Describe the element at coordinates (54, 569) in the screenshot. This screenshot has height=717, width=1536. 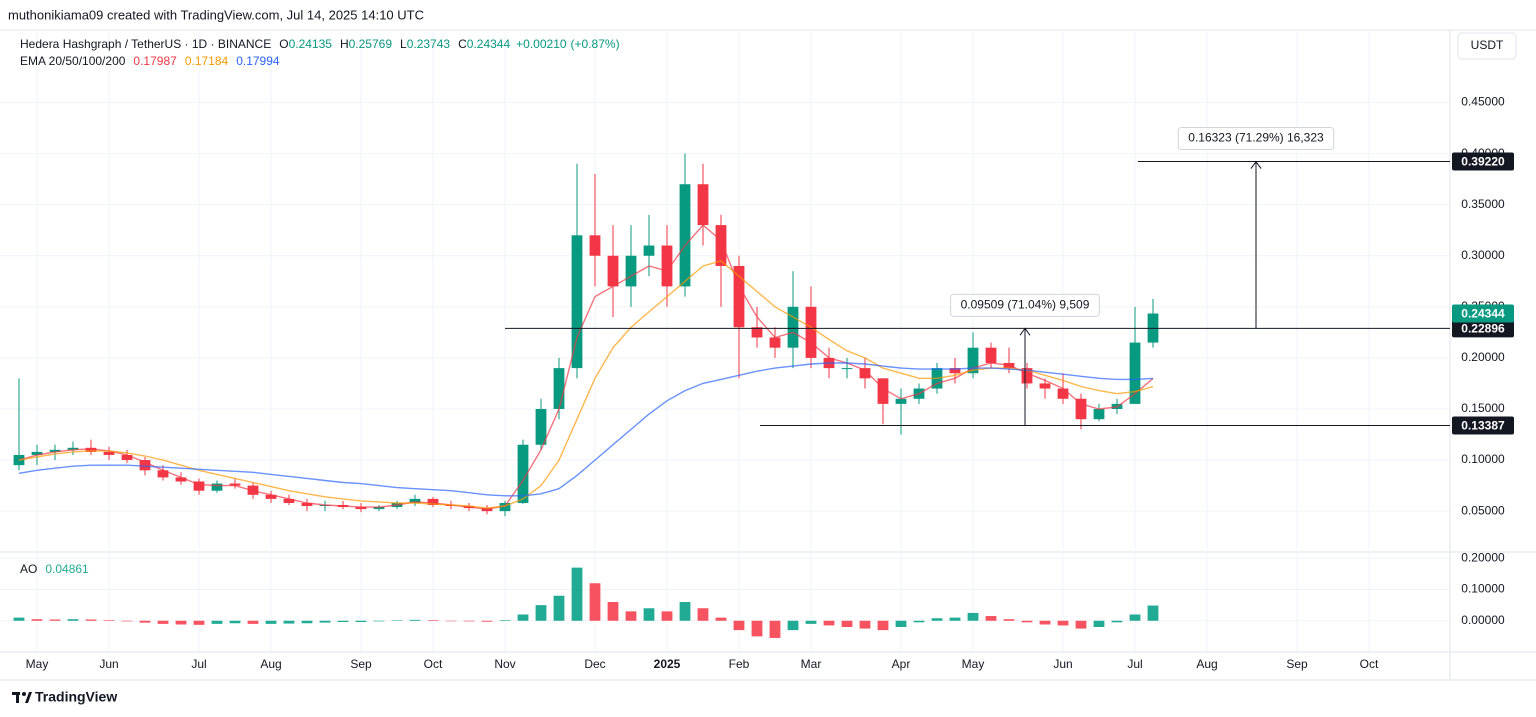
I see `ao-legend: AO 0.04861` at that location.